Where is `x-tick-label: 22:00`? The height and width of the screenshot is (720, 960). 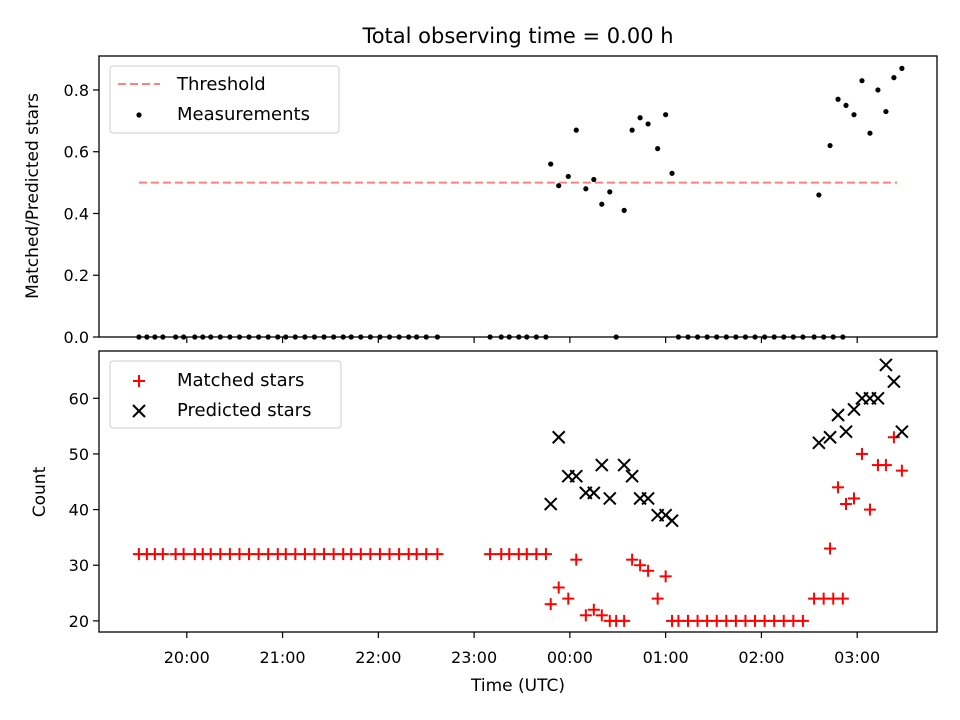
x-tick-label: 22:00 is located at coordinates (378, 657).